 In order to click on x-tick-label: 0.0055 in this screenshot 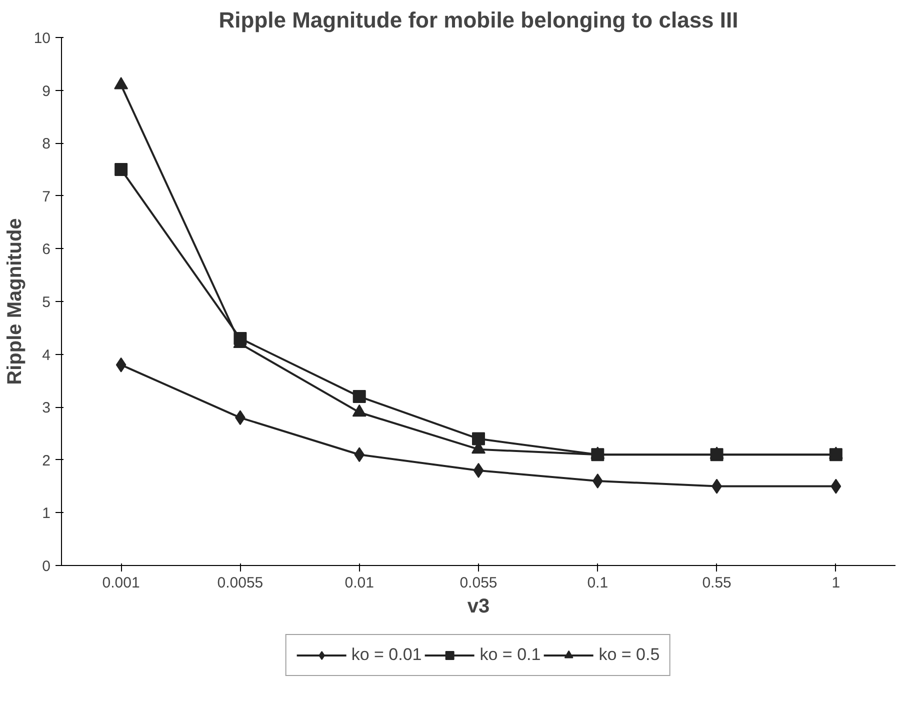, I will do `click(240, 583)`.